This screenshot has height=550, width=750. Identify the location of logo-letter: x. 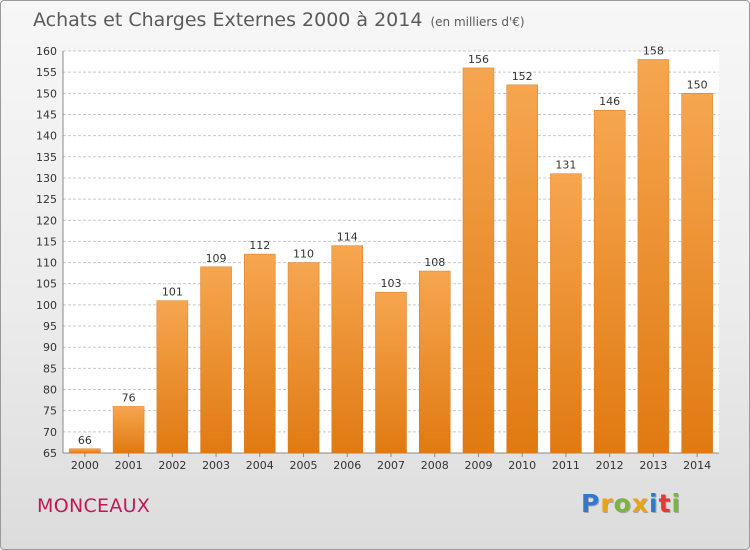
(640, 503).